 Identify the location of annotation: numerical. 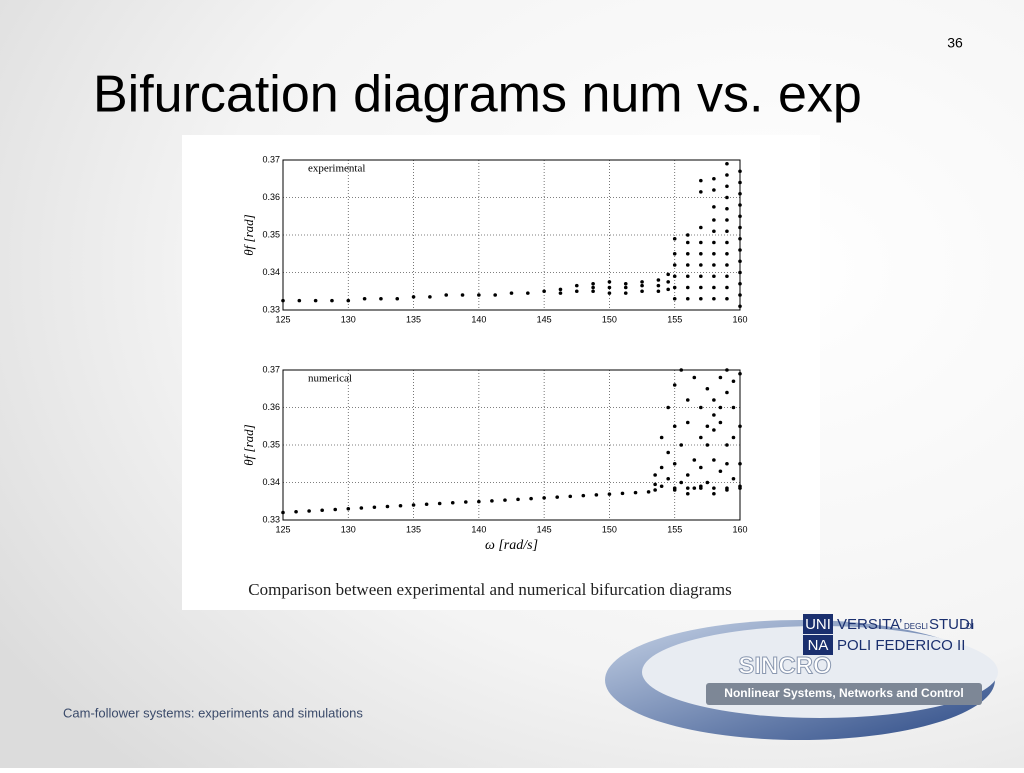
(330, 379).